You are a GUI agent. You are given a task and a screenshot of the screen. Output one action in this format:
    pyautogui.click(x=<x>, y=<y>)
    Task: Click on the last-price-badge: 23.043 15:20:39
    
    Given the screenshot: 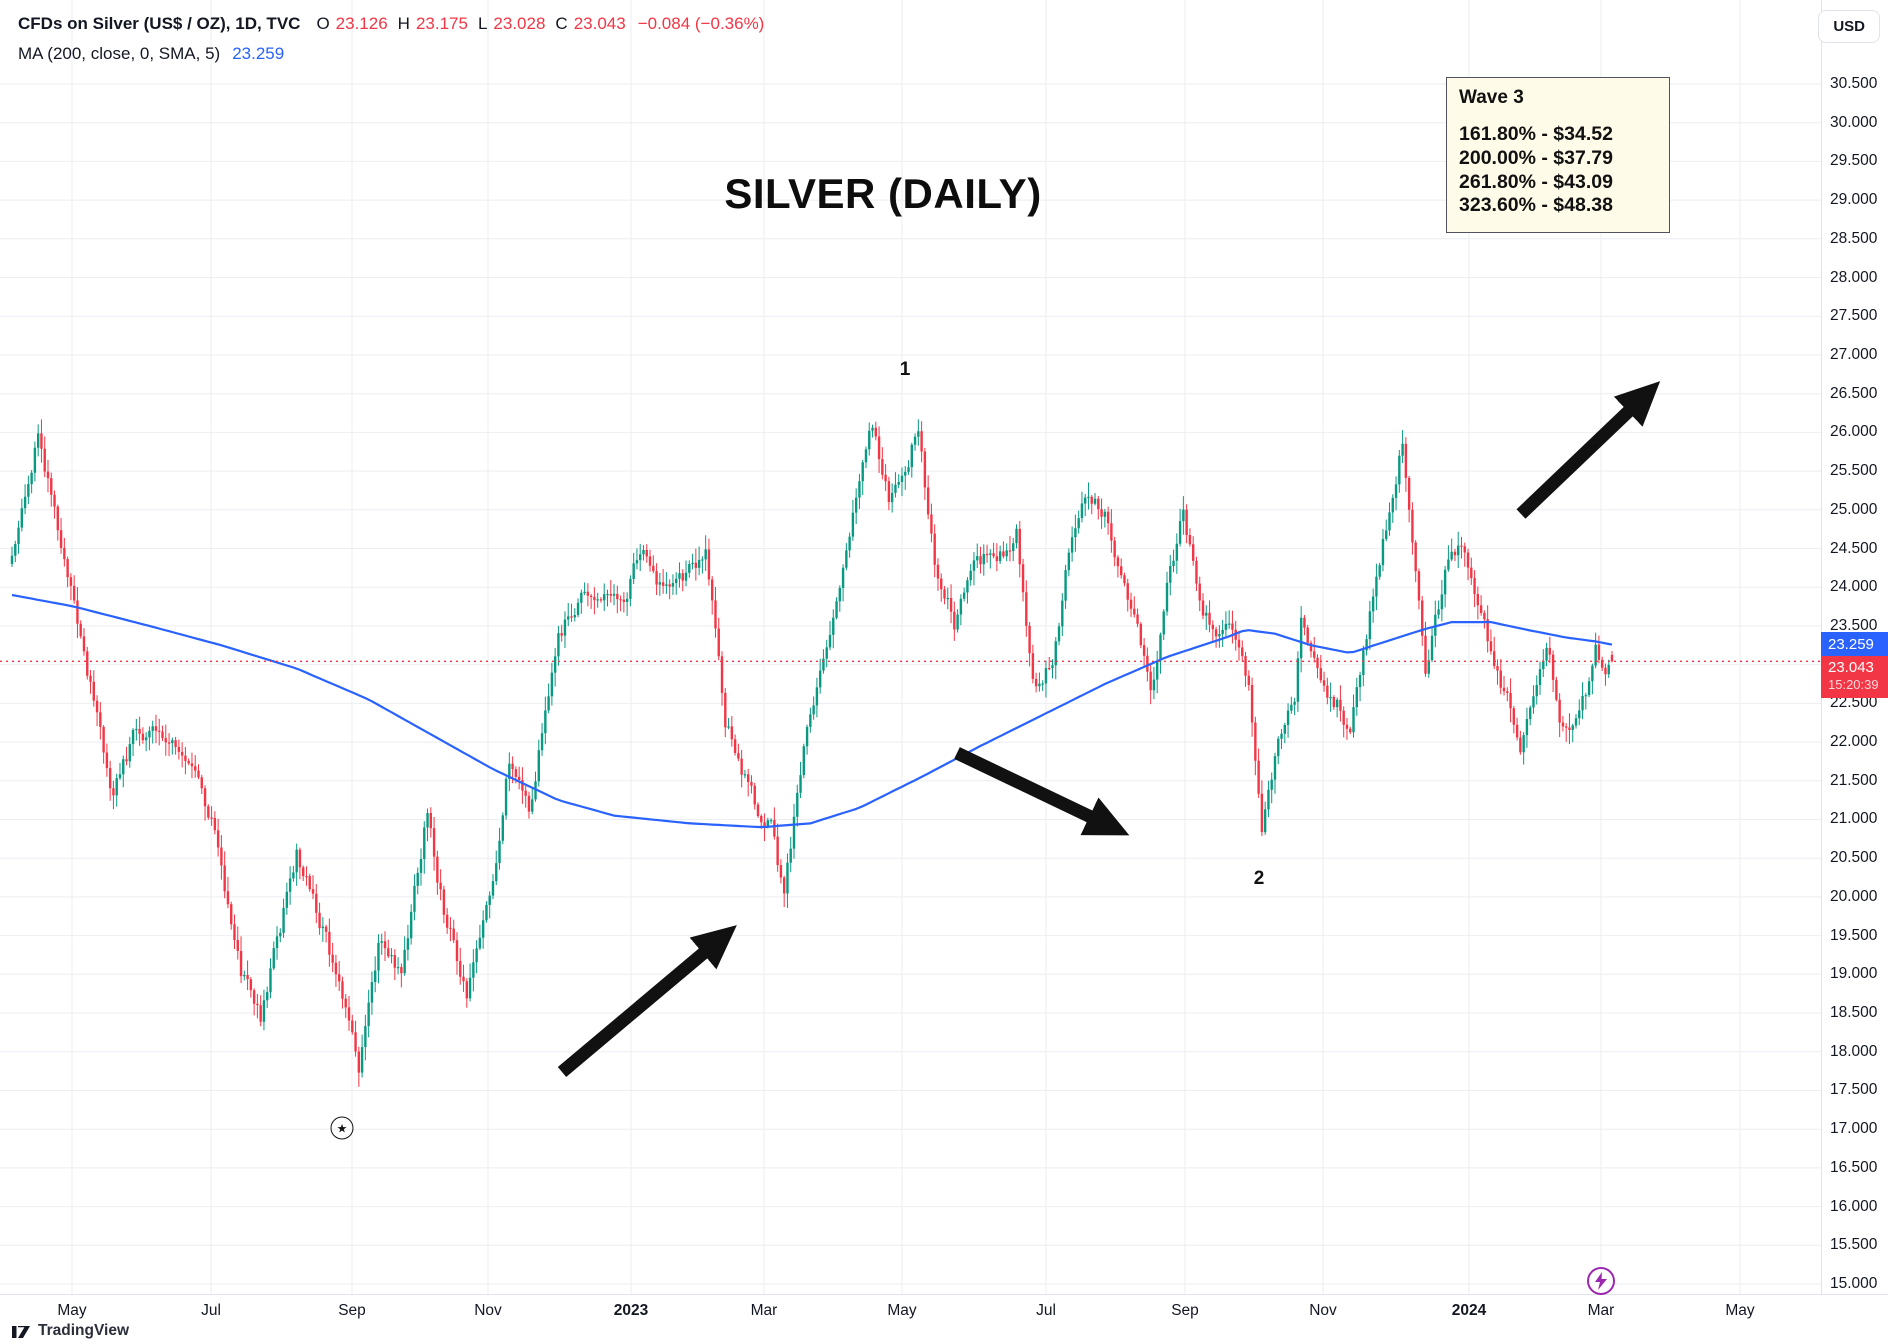 What is the action you would take?
    pyautogui.click(x=1854, y=677)
    